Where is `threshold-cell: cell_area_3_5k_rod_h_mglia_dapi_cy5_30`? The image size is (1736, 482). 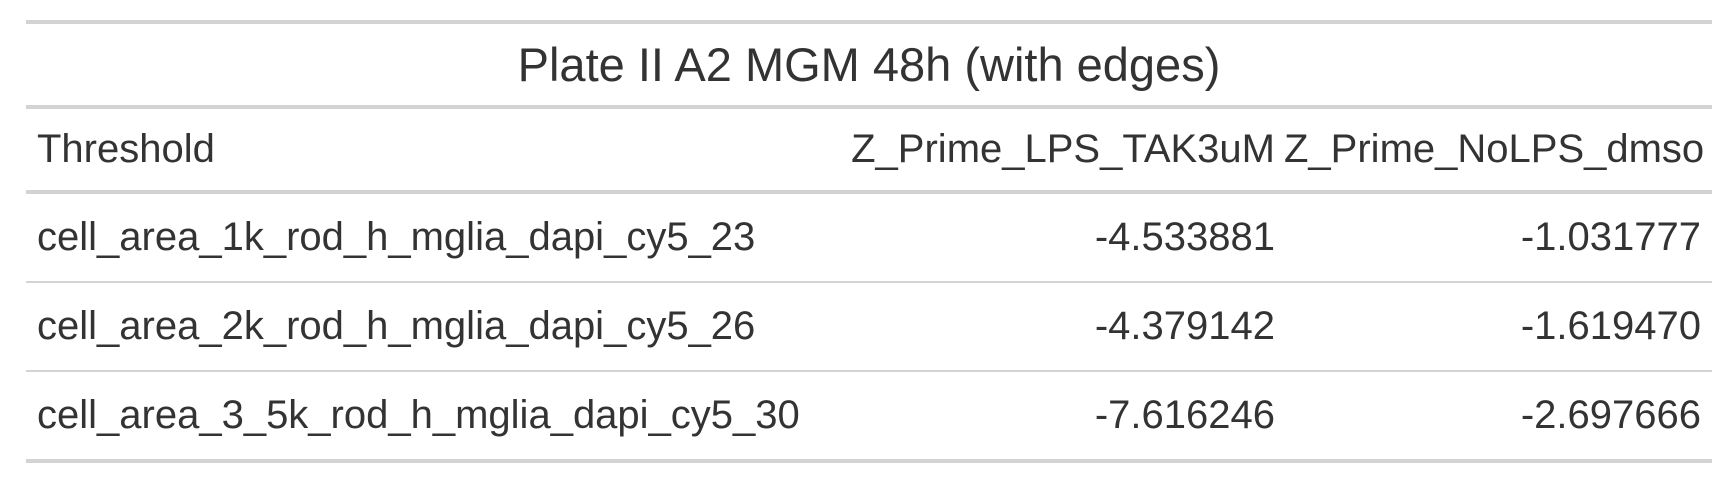
threshold-cell: cell_area_3_5k_rod_h_mglia_dapi_cy5_30 is located at coordinates (418, 415).